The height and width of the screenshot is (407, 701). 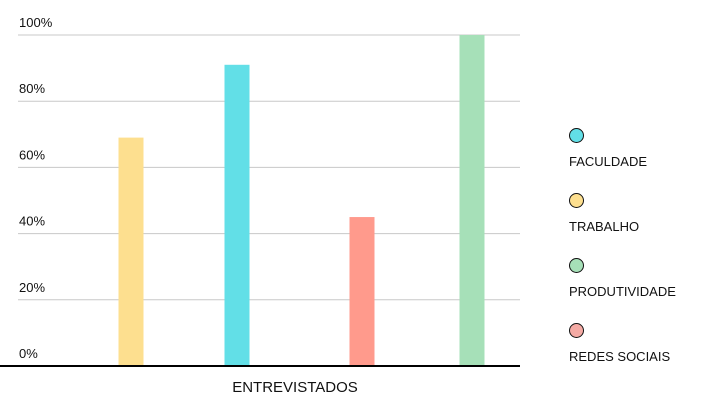 What do you see at coordinates (472, 200) in the screenshot?
I see `bar-produtividade` at bounding box center [472, 200].